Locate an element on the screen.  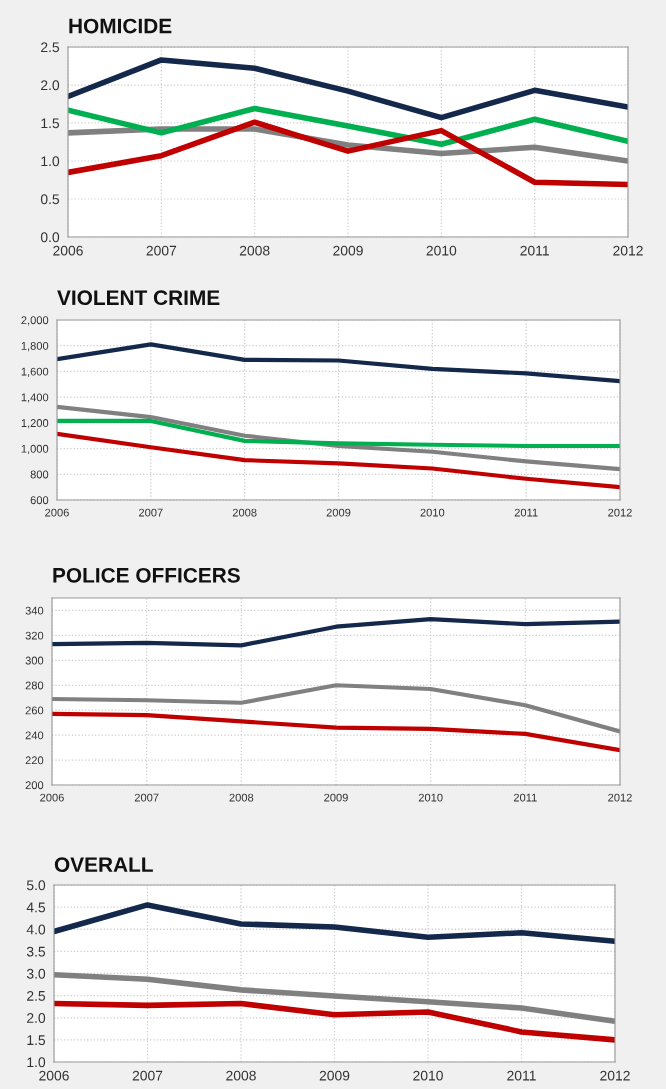
y-tick-label: 280 is located at coordinates (34, 685).